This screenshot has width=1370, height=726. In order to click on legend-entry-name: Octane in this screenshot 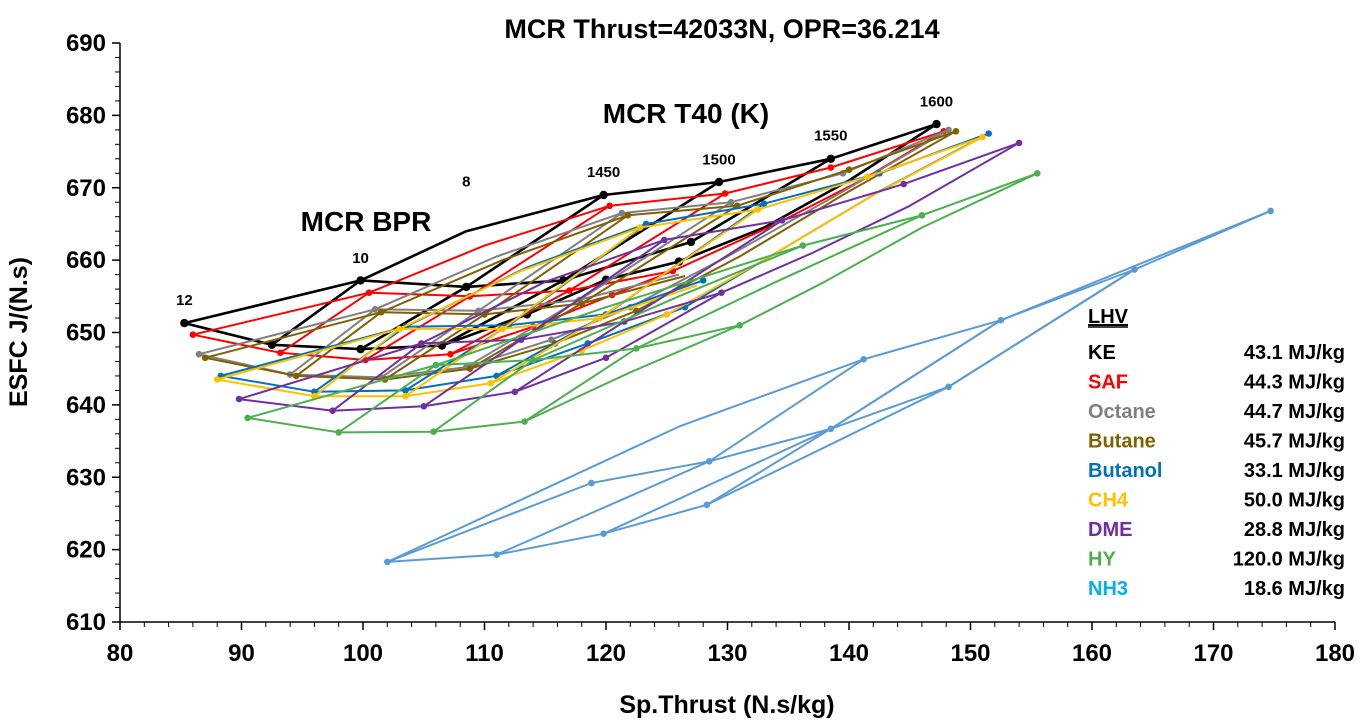, I will do `click(1122, 412)`.